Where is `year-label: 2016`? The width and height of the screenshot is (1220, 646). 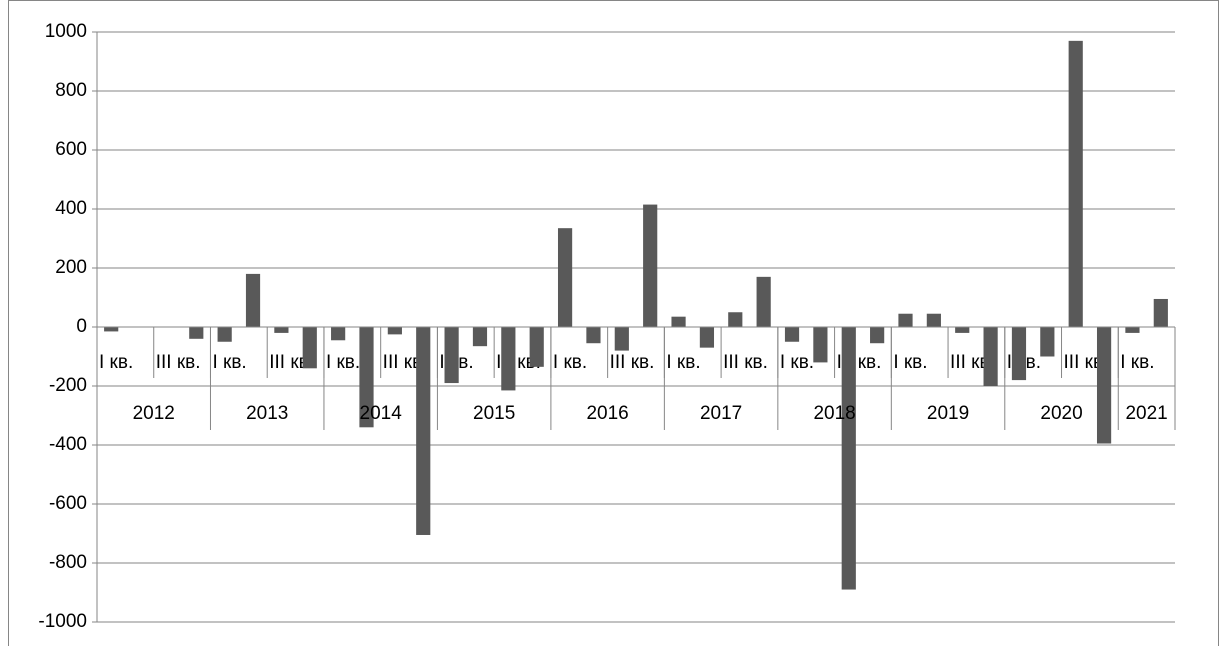 year-label: 2016 is located at coordinates (607, 413).